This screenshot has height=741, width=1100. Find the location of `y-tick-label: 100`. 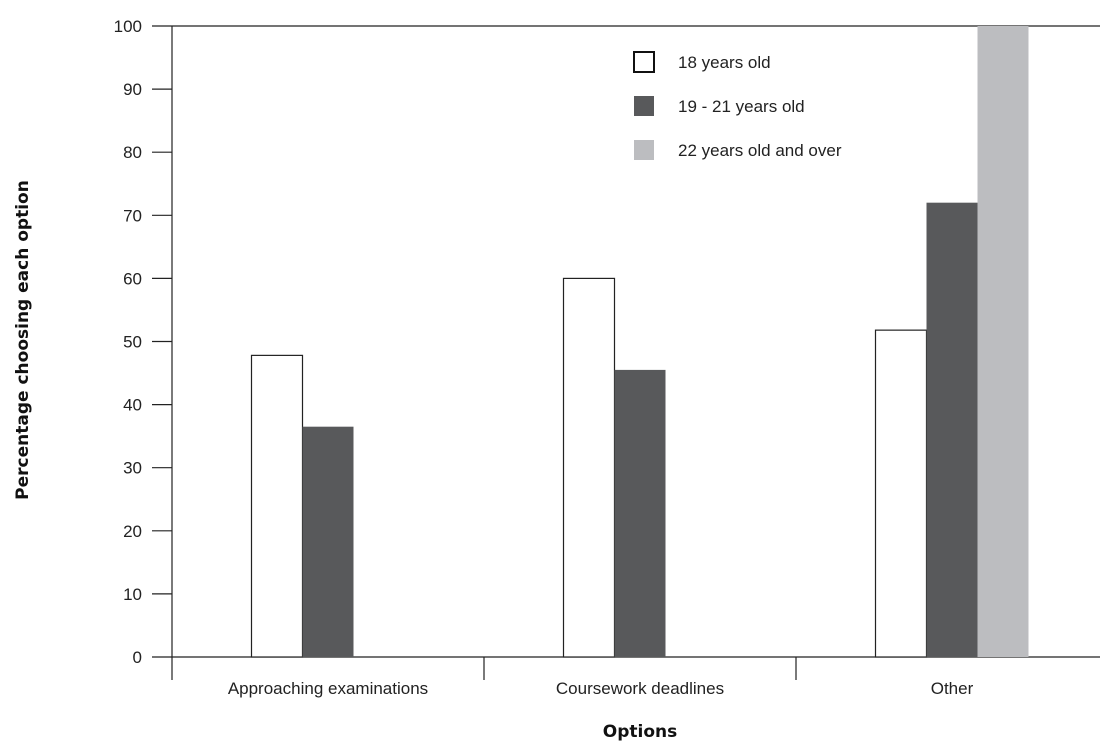

y-tick-label: 100 is located at coordinates (128, 26).